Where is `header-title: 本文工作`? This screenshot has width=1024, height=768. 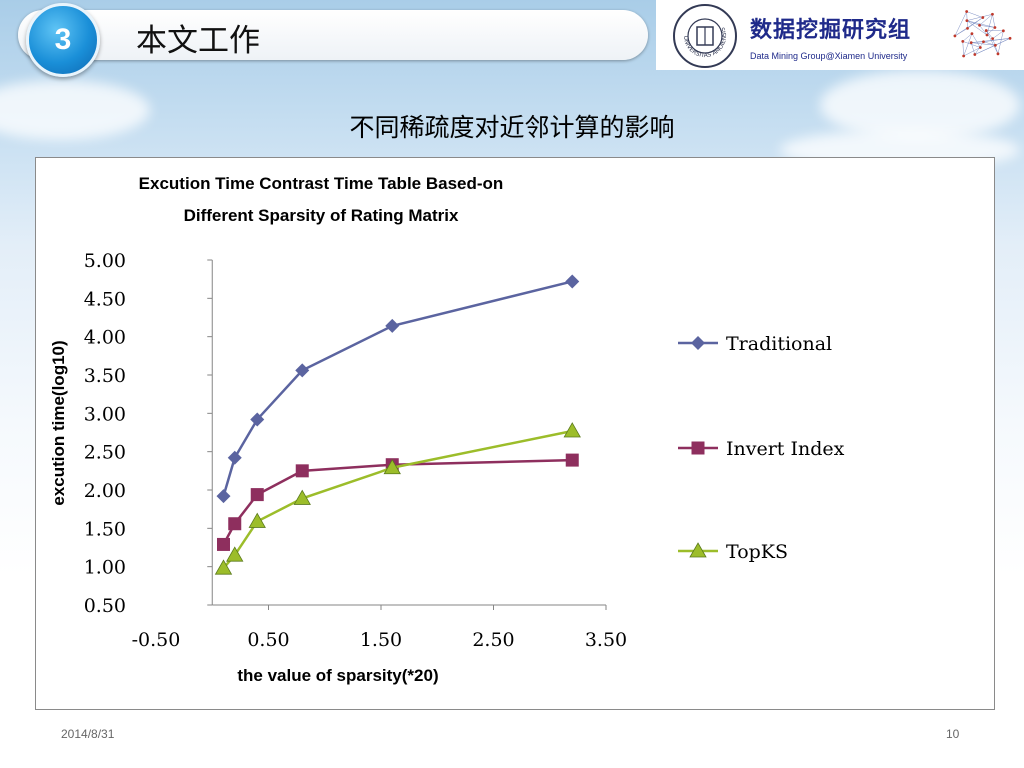
header-title: 本文工作 is located at coordinates (198, 41).